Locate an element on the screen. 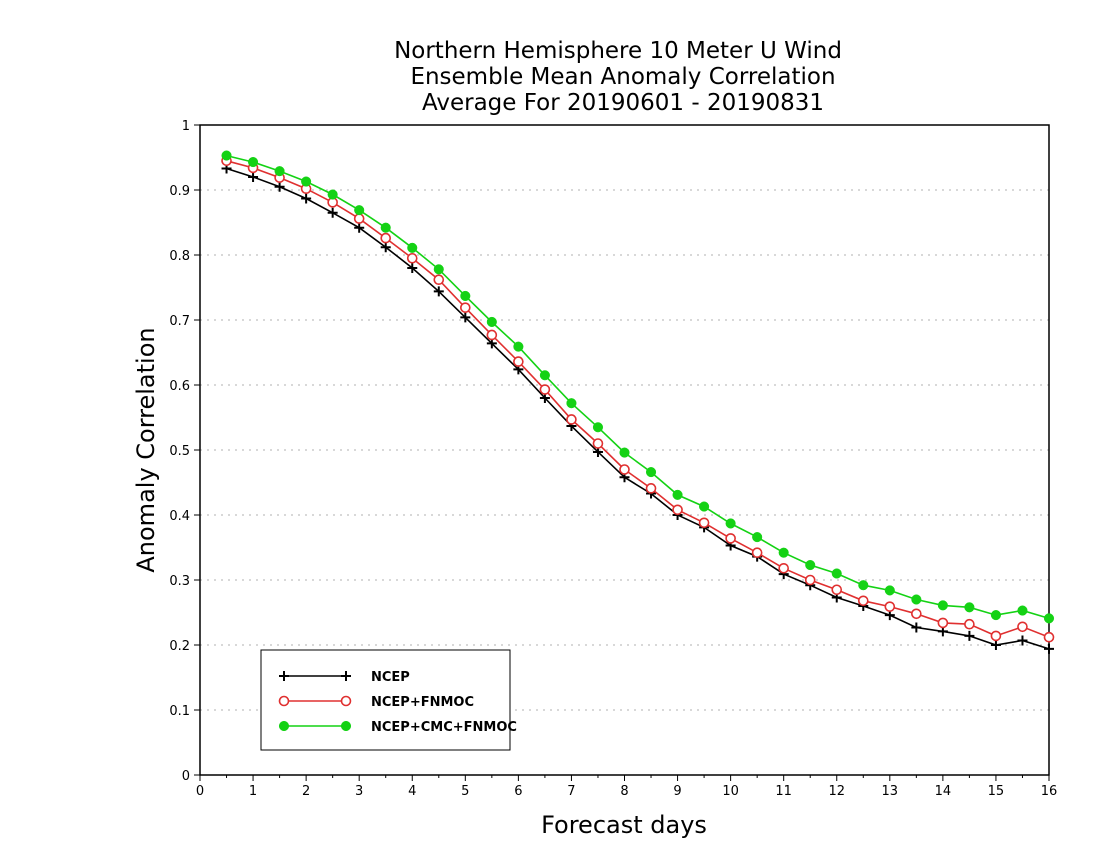 This screenshot has width=1100, height=850. x-tick-label-13: 13 is located at coordinates (890, 791).